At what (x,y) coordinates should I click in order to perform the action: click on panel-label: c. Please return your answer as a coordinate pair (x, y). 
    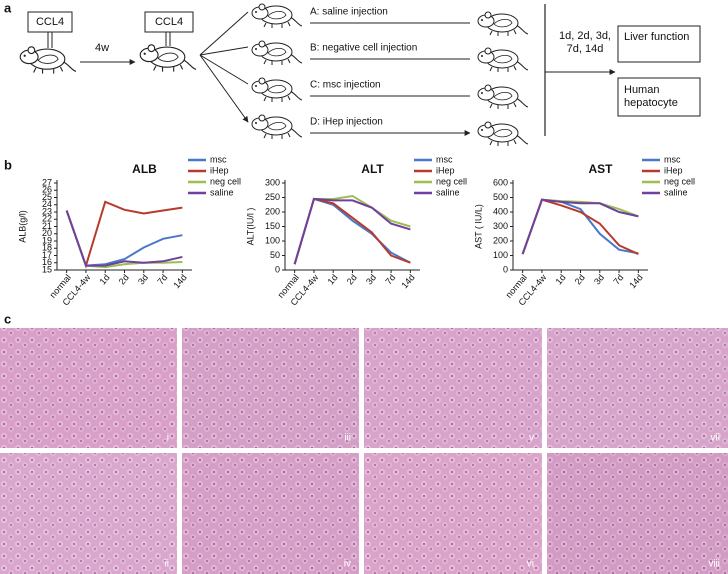
    Looking at the image, I should click on (7, 318).